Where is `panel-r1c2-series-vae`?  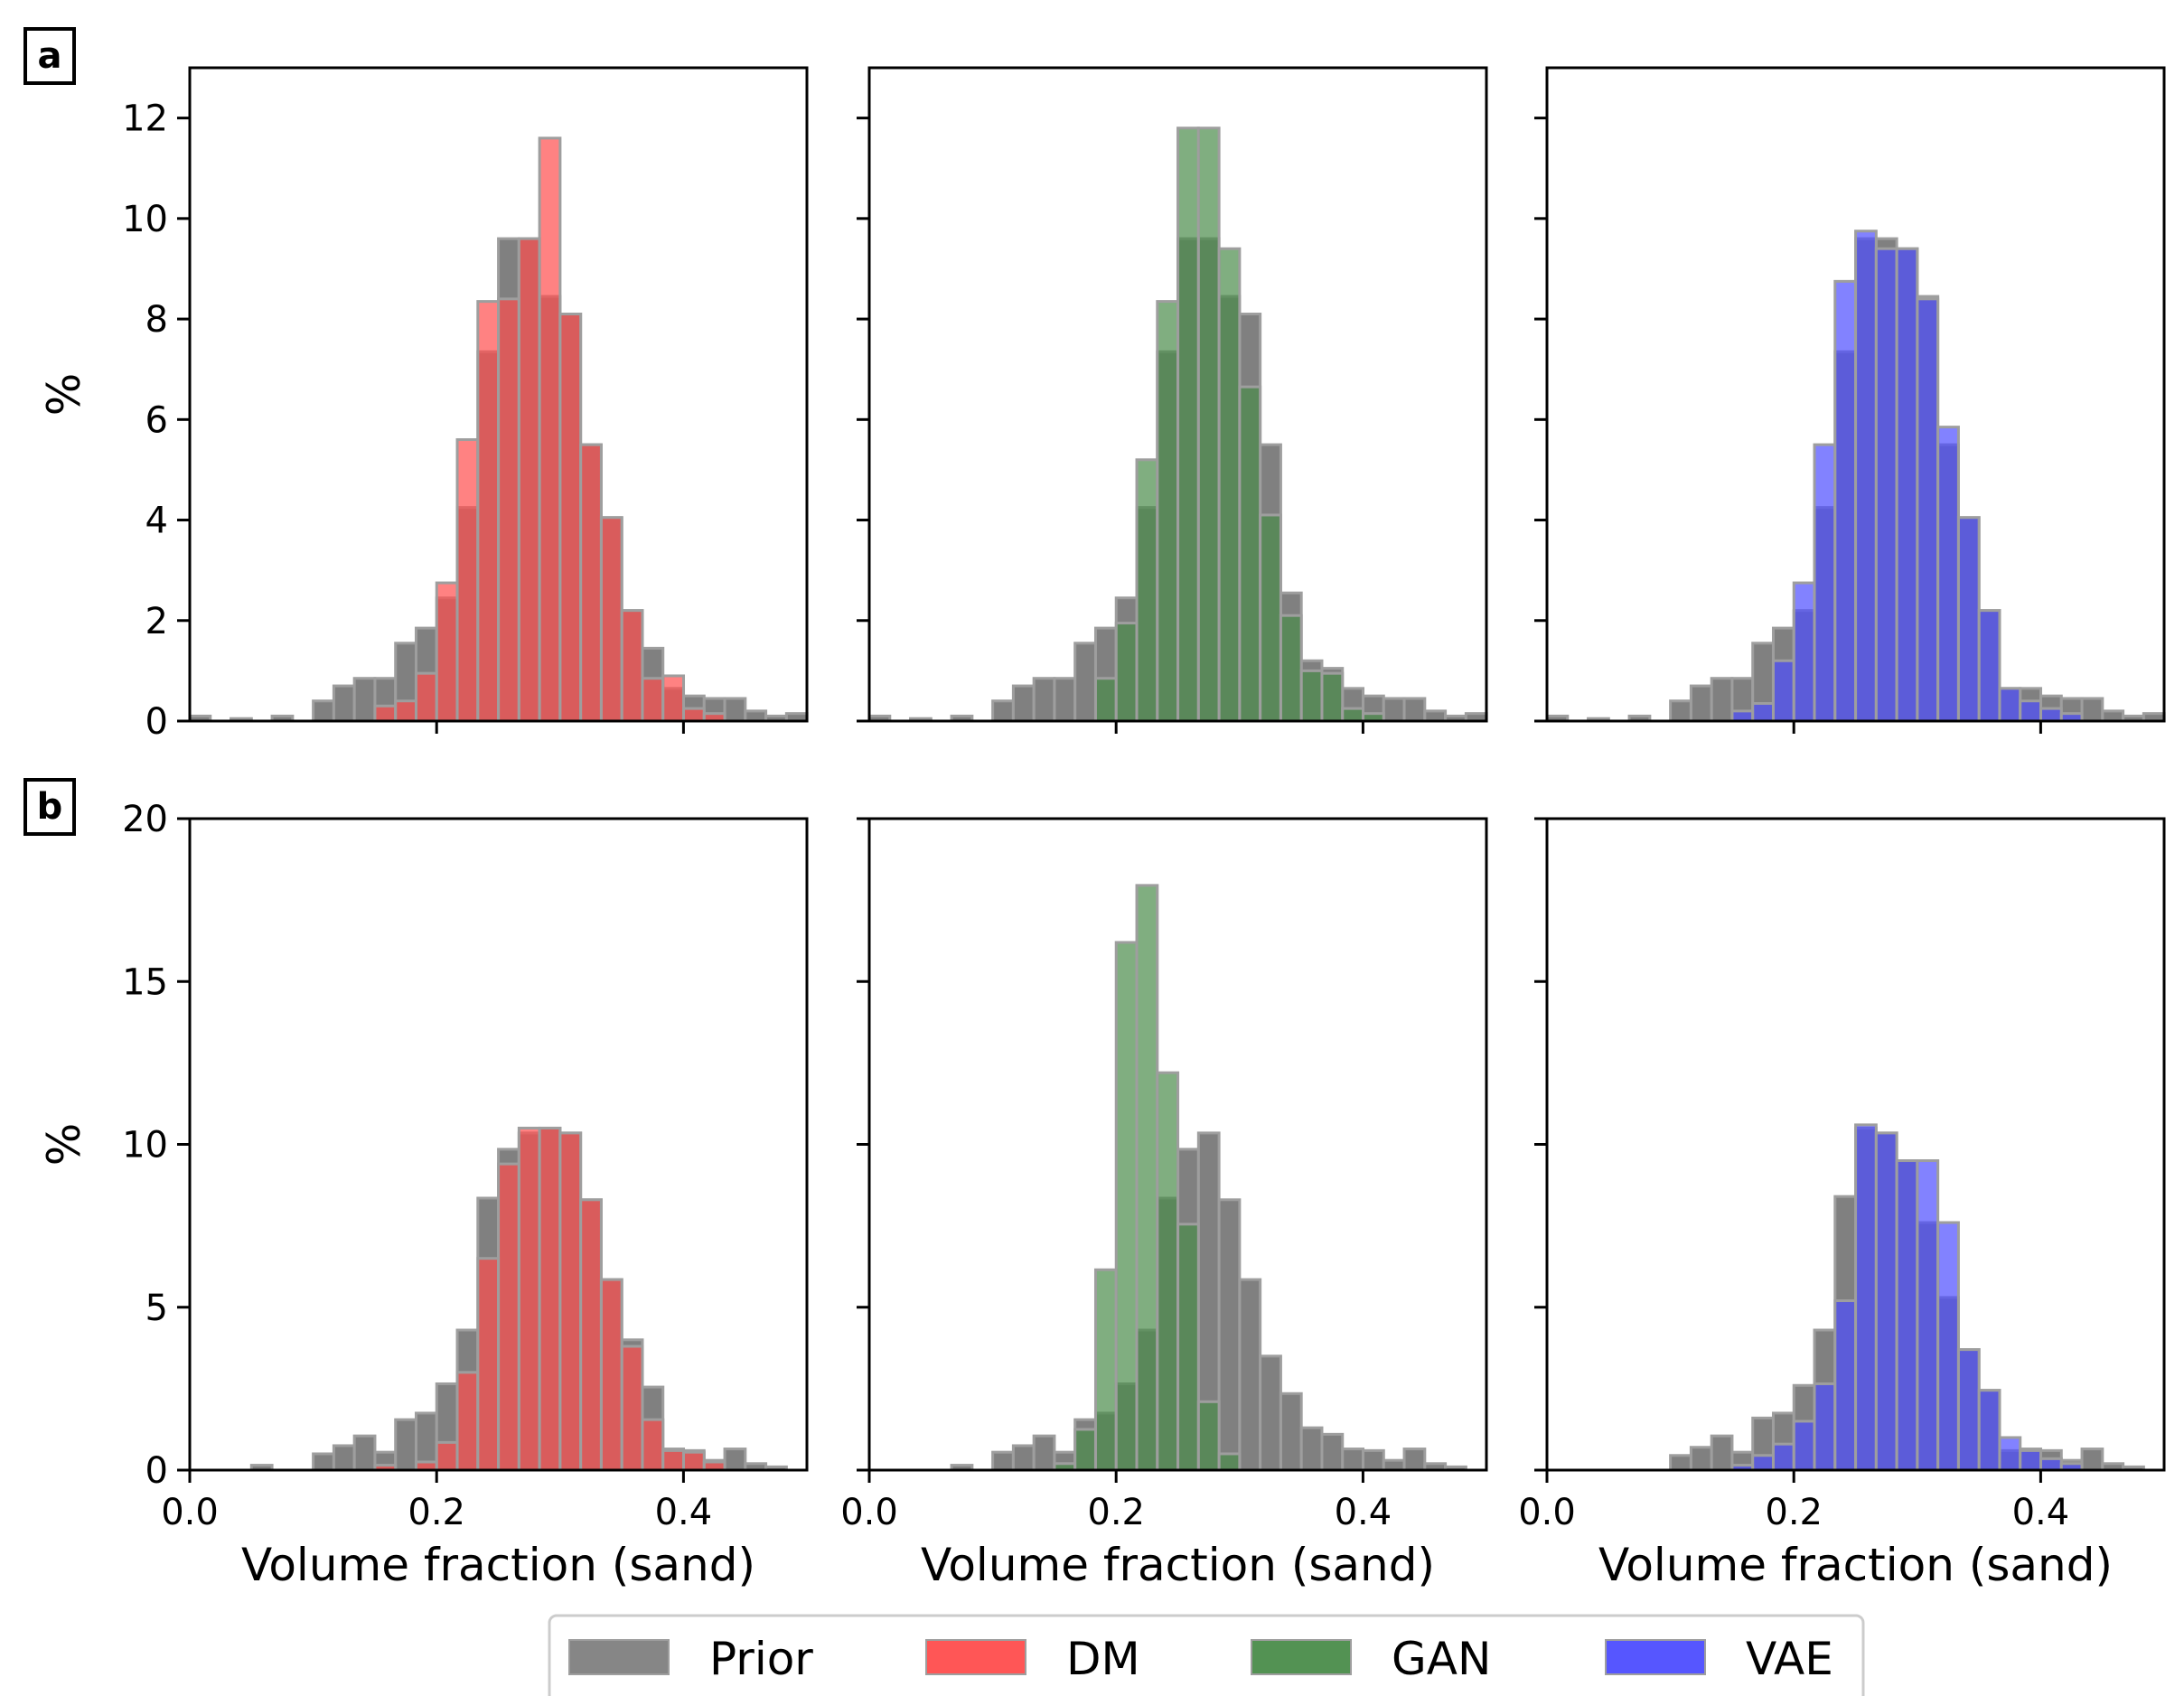 panel-r1c2-series-vae is located at coordinates (1907, 1297).